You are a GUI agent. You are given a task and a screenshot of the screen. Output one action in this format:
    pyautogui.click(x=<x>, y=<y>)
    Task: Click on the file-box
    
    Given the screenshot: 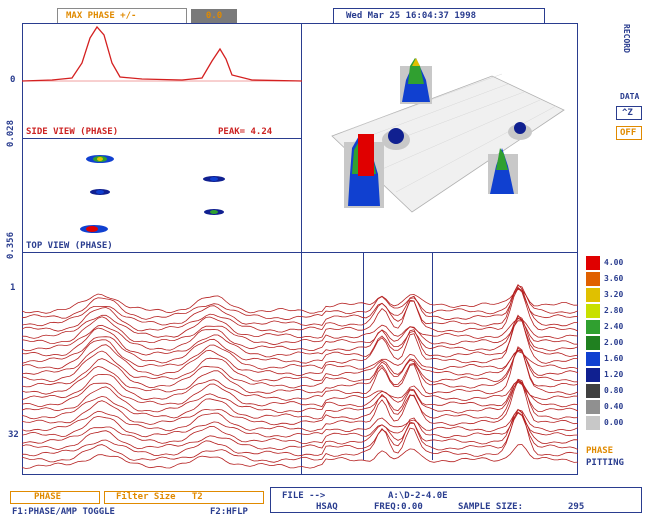 What is the action you would take?
    pyautogui.click(x=456, y=500)
    